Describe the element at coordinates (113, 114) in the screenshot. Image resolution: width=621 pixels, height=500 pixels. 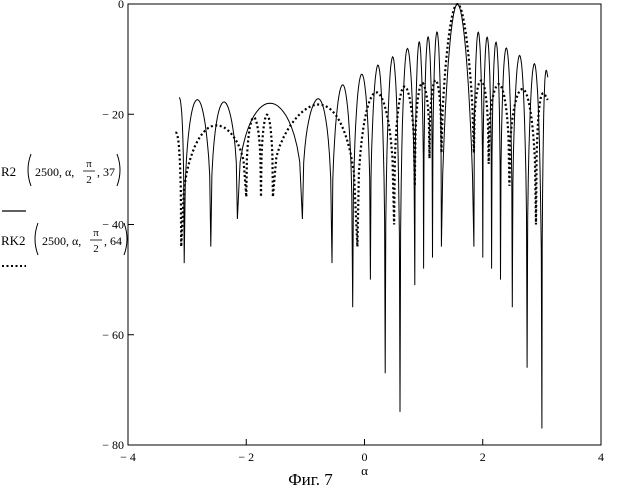
I see `y-tick-label: − 20` at that location.